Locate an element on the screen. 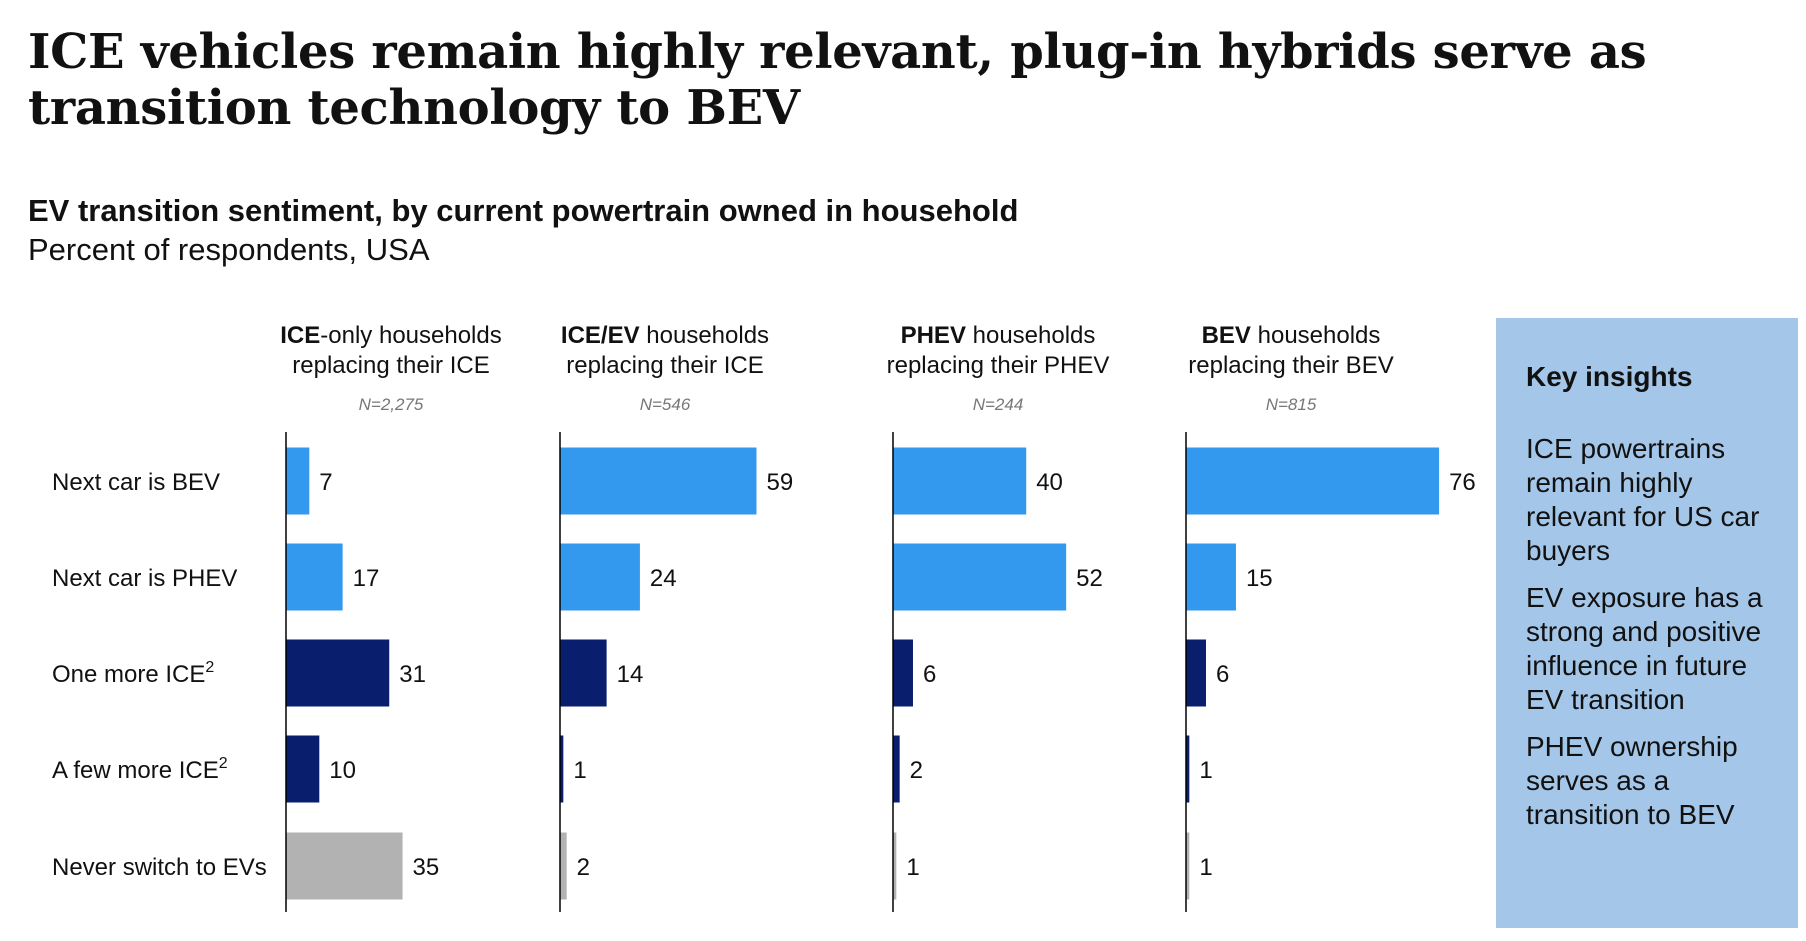 The image size is (1806, 941). panel-title: PHEV households is located at coordinates (998, 335).